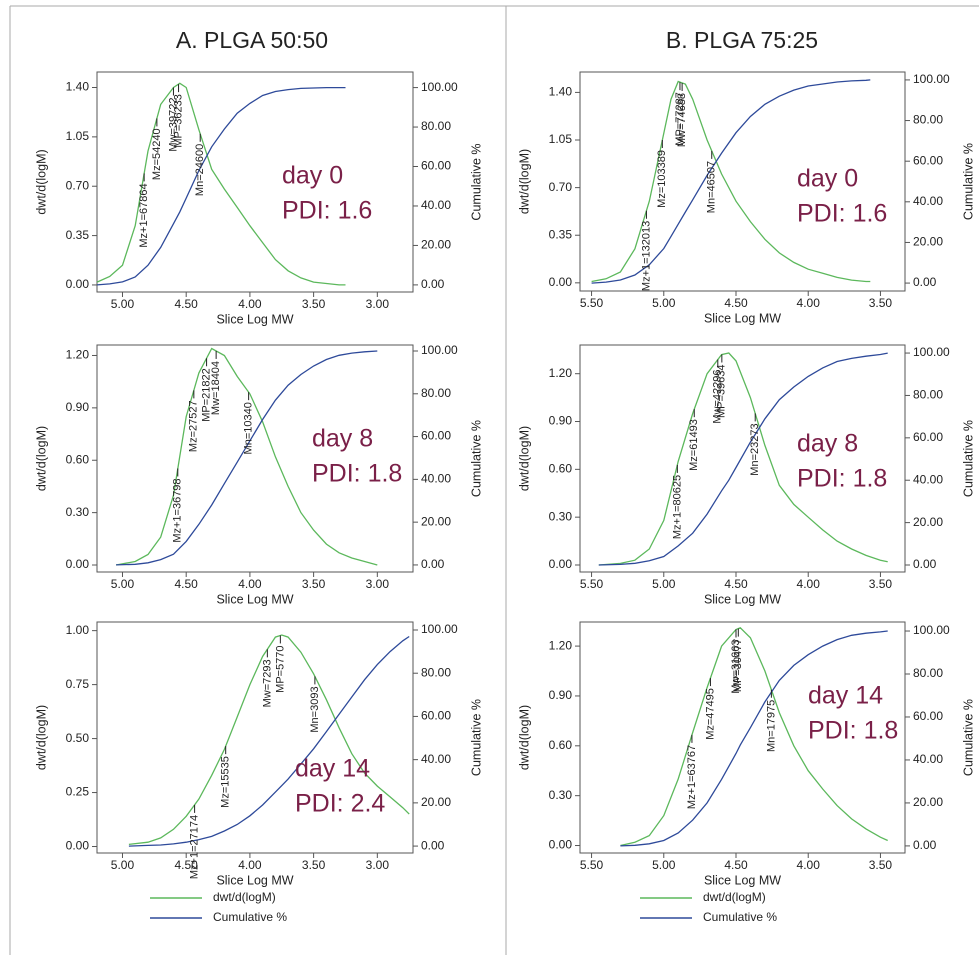  Describe the element at coordinates (78, 136) in the screenshot. I see `y-tick-label: 1.05` at that location.